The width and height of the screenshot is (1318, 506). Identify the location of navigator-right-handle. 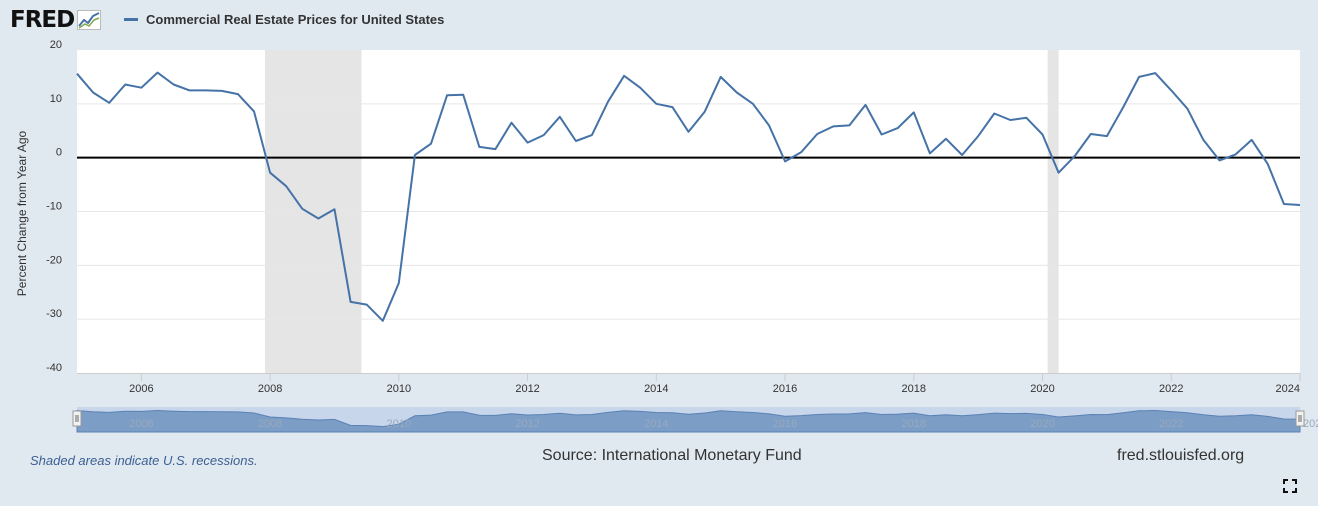
(1300, 418).